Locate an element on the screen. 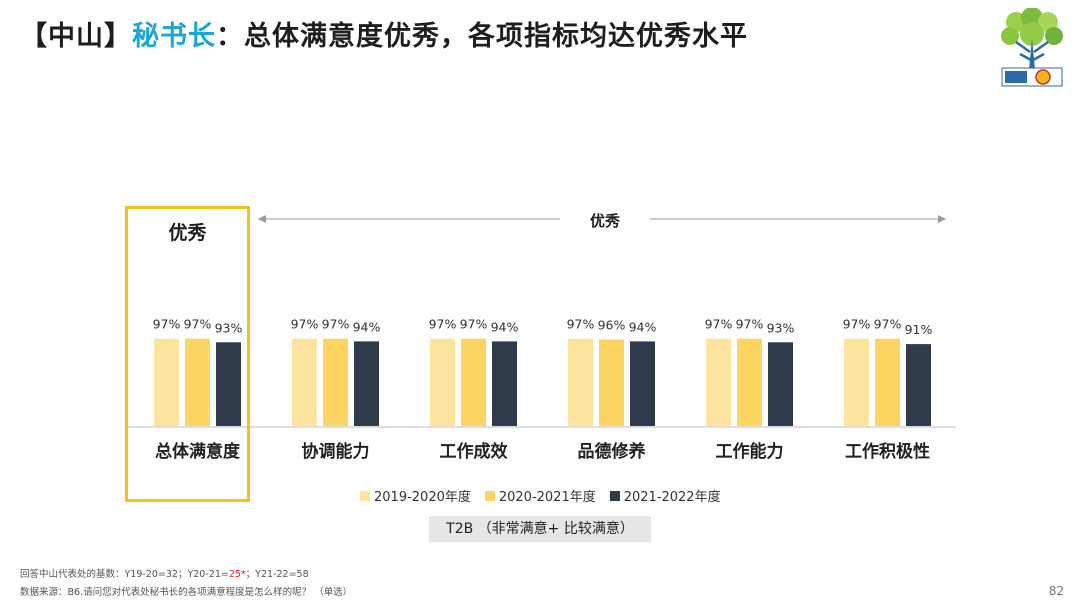 Image resolution: width=1080 pixels, height=608 pixels. footnote-base-prefix: 回答中山代表处的基数：Y19-20=32；Y20-21= is located at coordinates (124, 574).